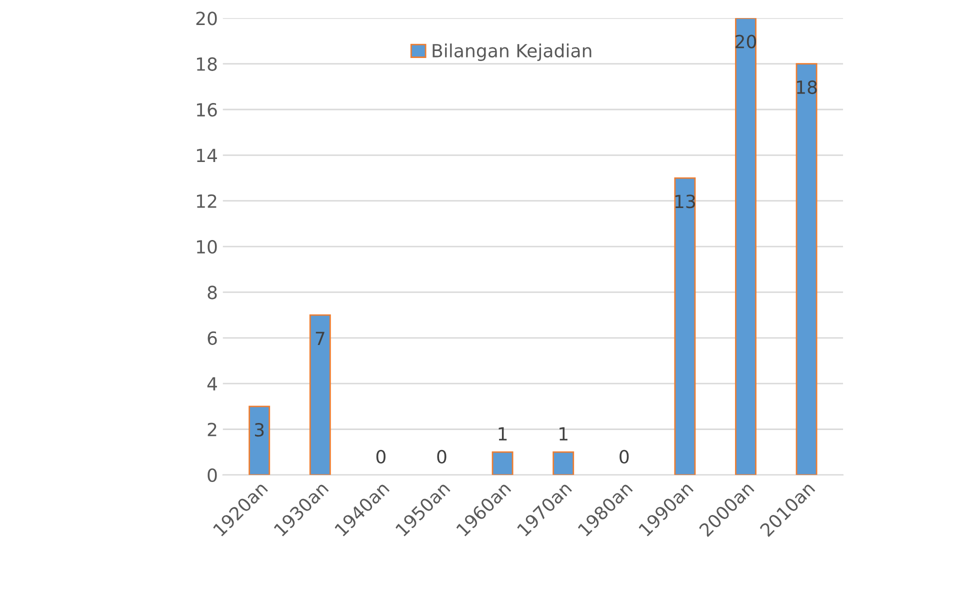 The height and width of the screenshot is (605, 969). I want to click on y-tick-label: 10, so click(207, 247).